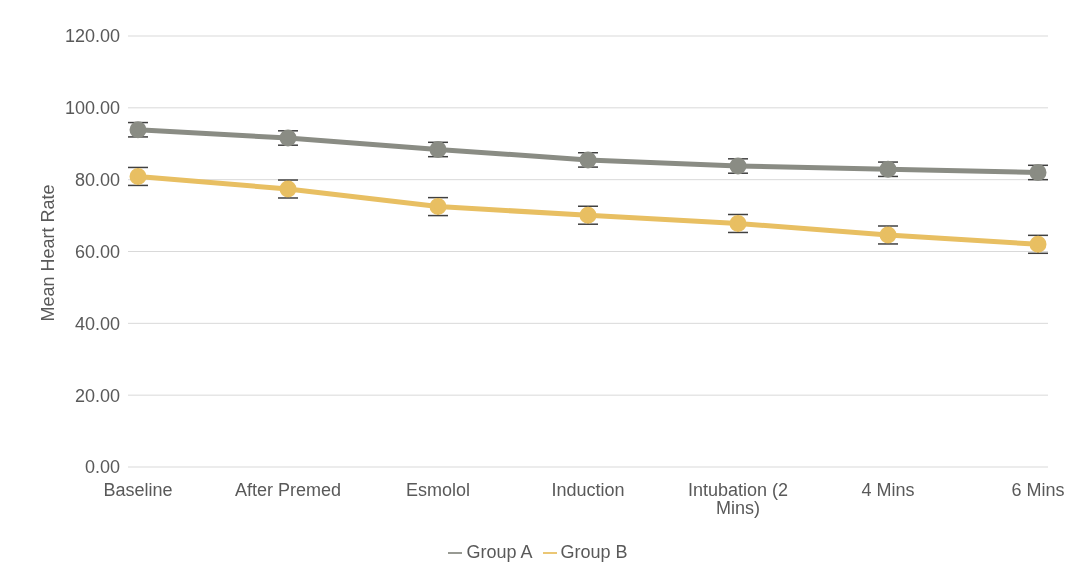 The image size is (1089, 578). What do you see at coordinates (138, 489) in the screenshot?
I see `x-tick-label: Baseline` at bounding box center [138, 489].